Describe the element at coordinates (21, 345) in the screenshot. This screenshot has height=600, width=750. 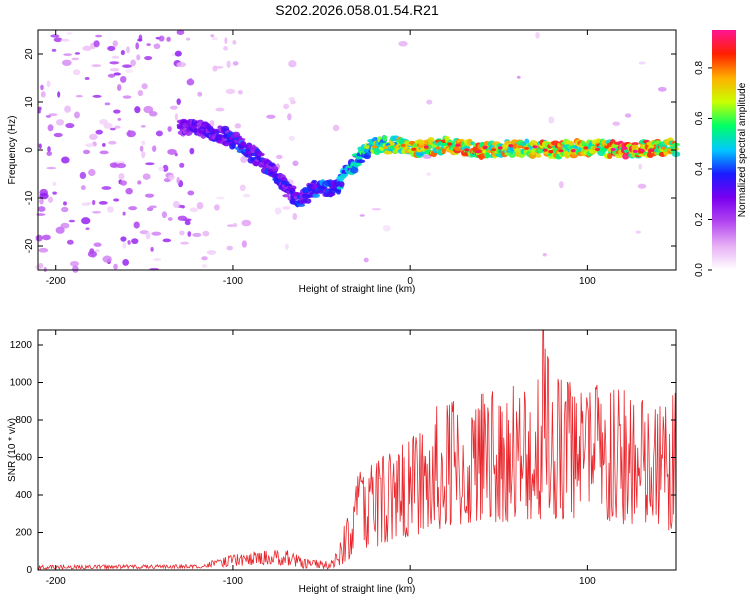
I see `snr-y-tick-label: 1200` at that location.